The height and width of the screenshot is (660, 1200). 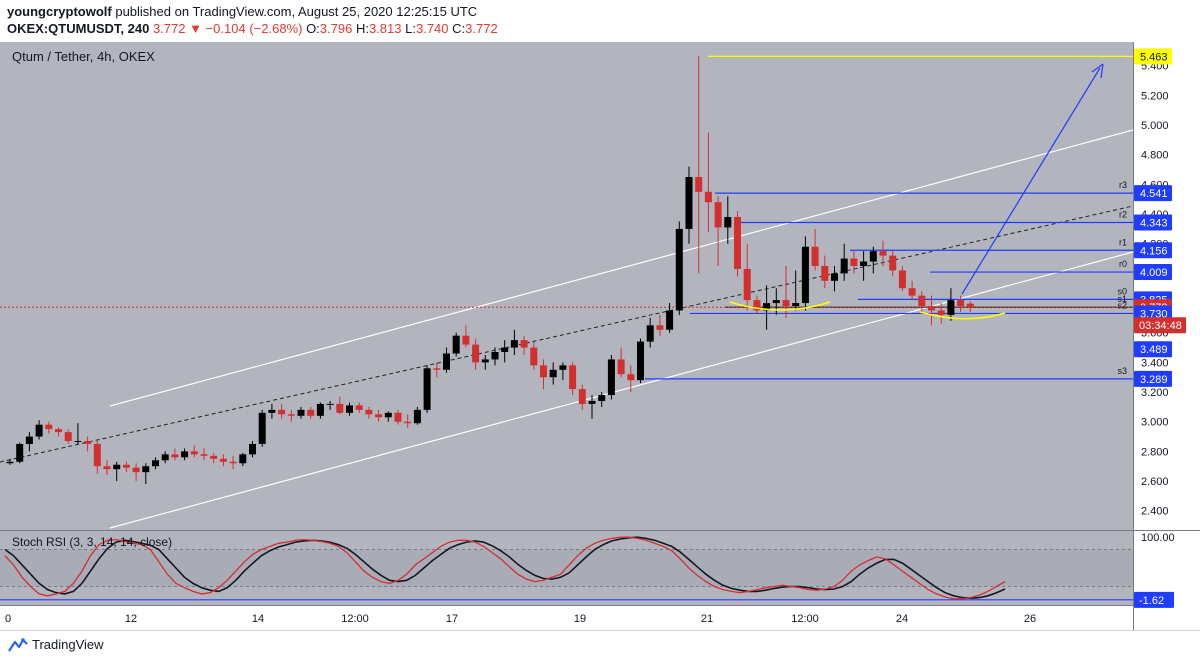 I want to click on pivot-label-s3: s3, so click(x=1122, y=371).